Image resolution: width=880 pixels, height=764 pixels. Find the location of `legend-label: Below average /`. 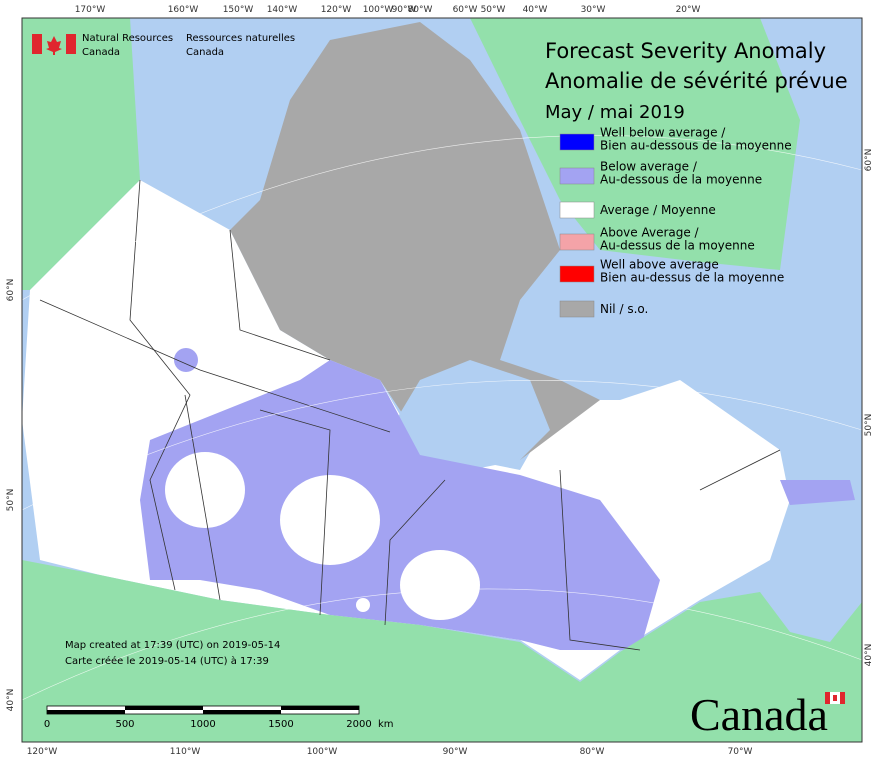

legend-label: Below average / is located at coordinates (649, 167).